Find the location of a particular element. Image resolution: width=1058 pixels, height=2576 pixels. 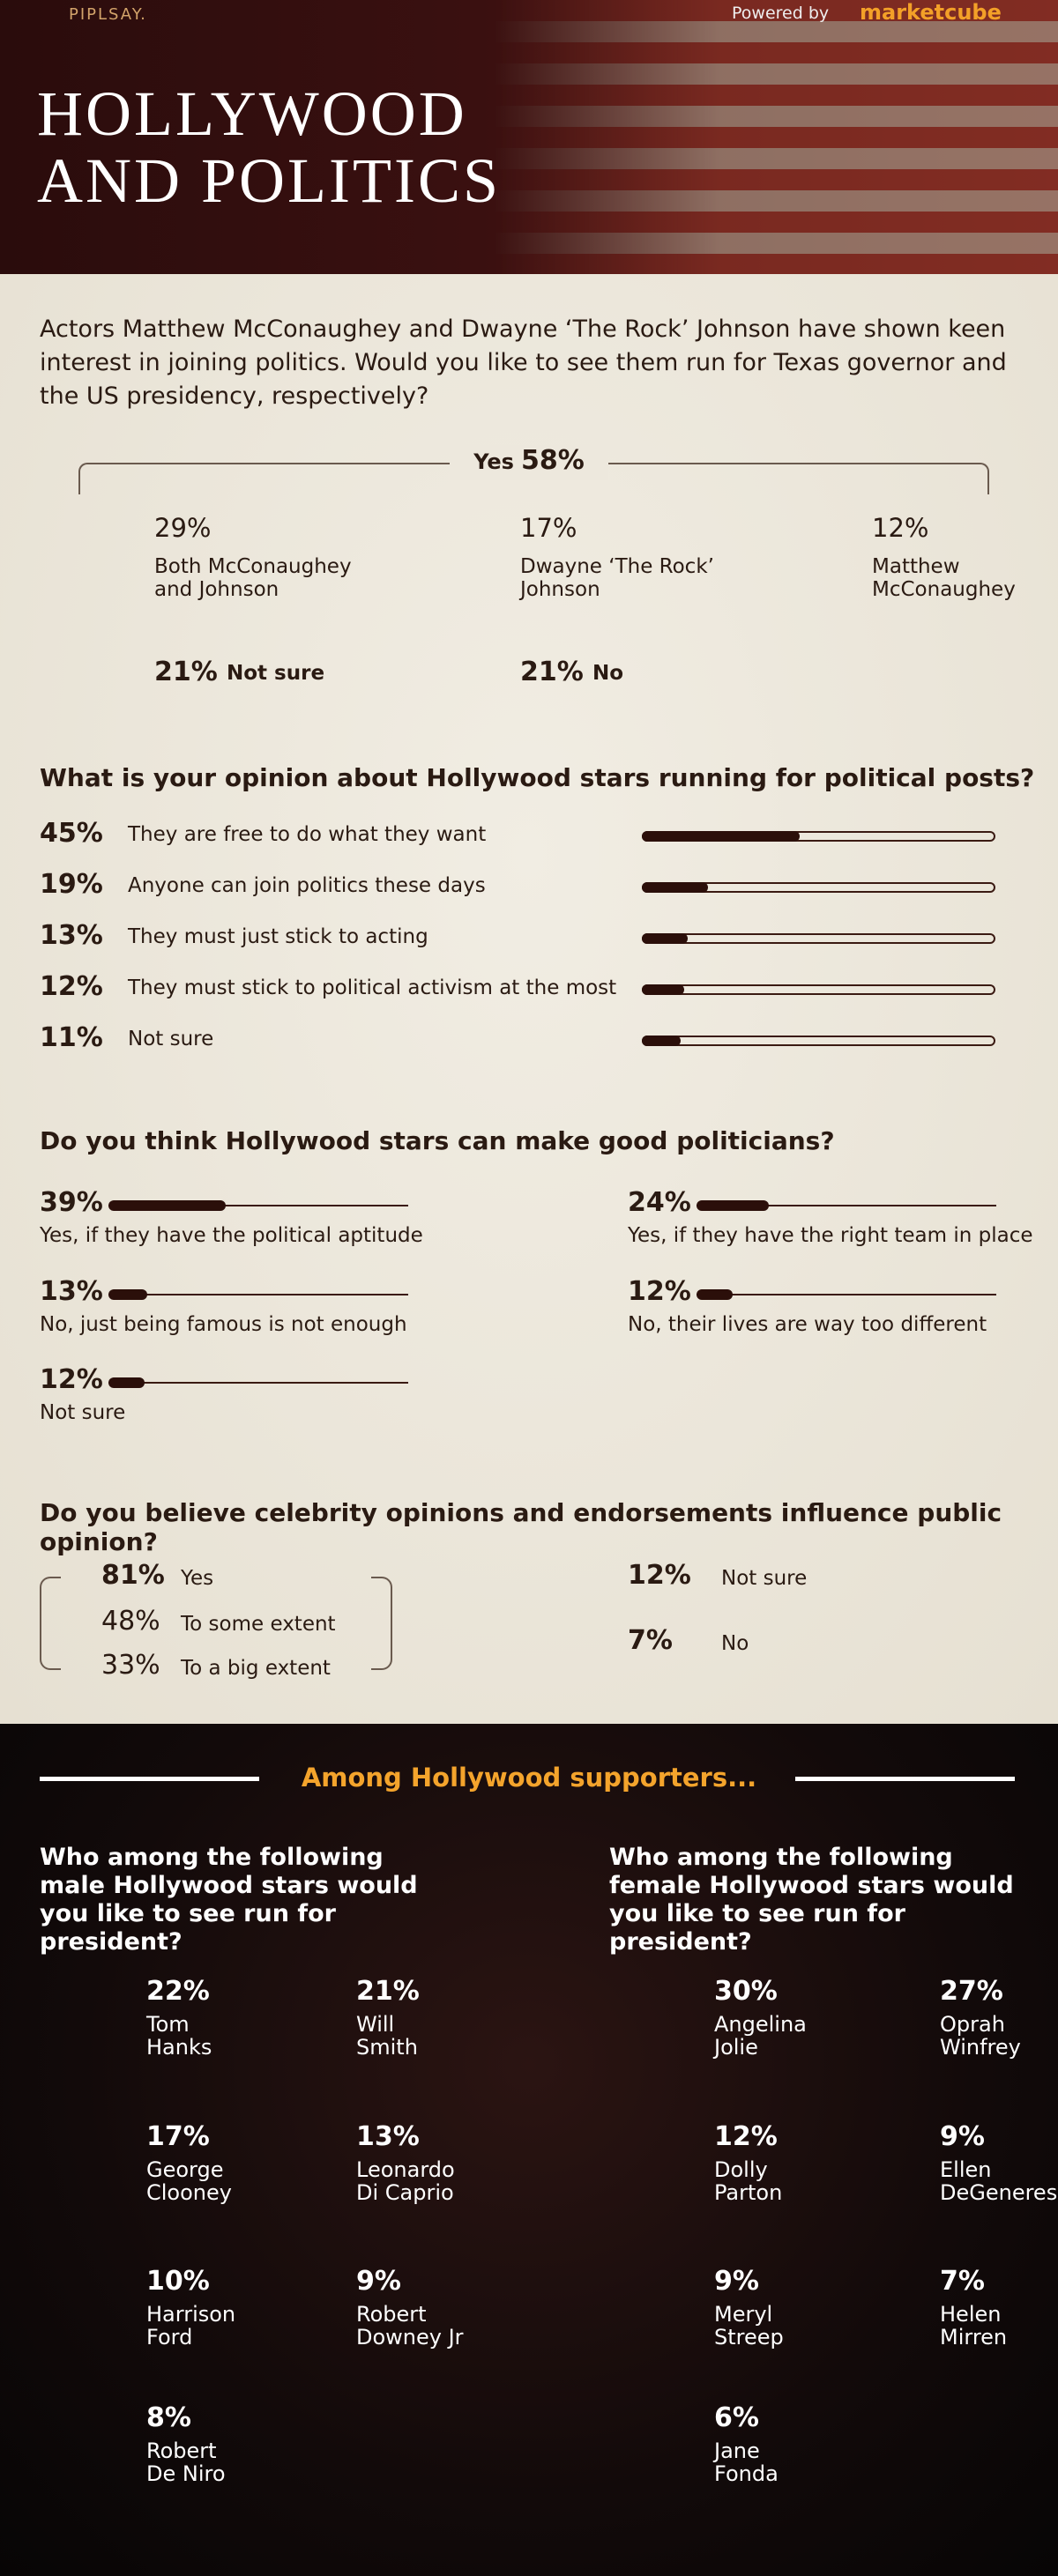

option-text: Anyone can join politics these days is located at coordinates (307, 885).